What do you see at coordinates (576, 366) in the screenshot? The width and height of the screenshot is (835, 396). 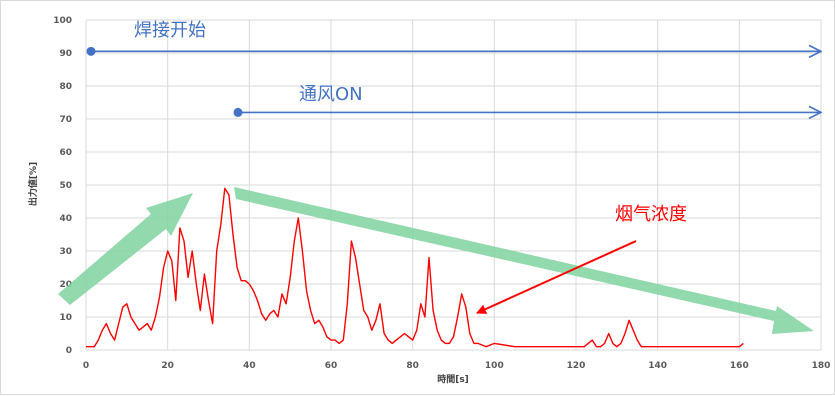 I see `x-tick-label: 120` at bounding box center [576, 366].